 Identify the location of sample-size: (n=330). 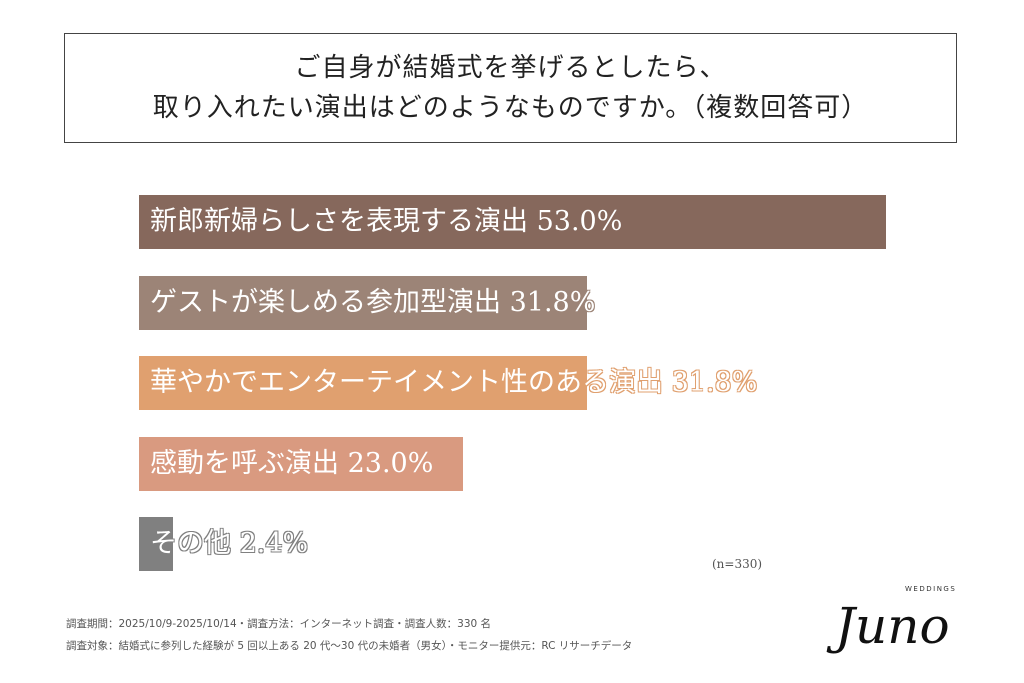
(737, 564).